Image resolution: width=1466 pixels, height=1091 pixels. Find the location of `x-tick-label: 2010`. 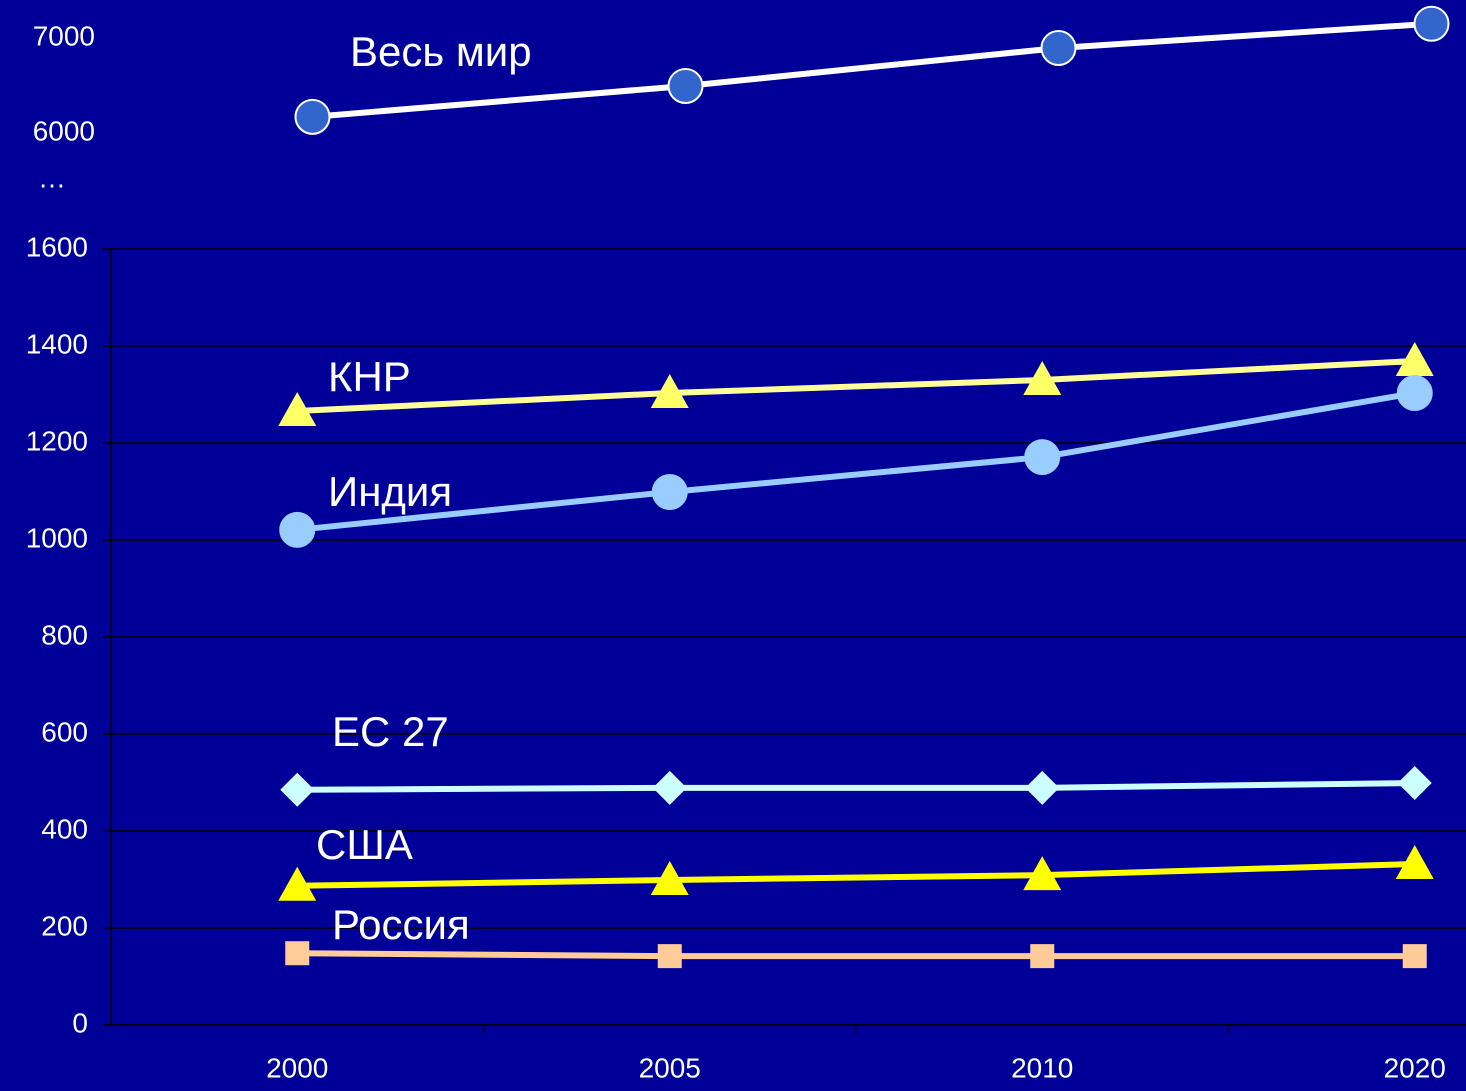

x-tick-label: 2010 is located at coordinates (1042, 1067).